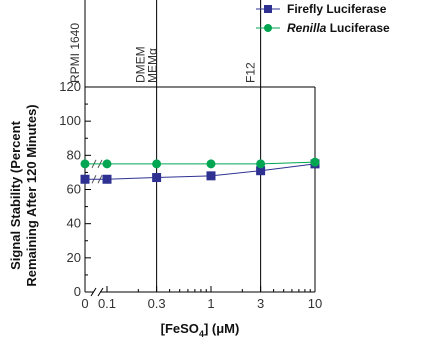  What do you see at coordinates (75, 53) in the screenshot?
I see `media-label: RPMI 1640` at bounding box center [75, 53].